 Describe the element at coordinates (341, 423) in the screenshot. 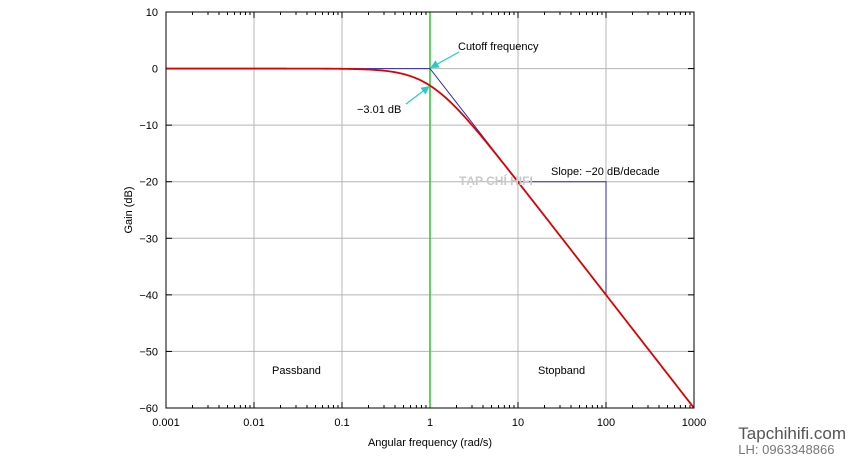

I see `x-tick-label: 0.1` at that location.